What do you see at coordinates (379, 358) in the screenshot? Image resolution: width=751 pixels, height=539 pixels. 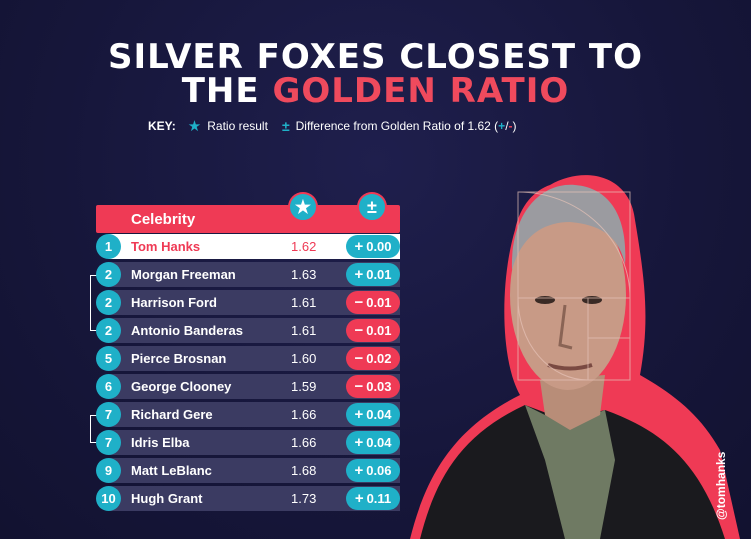 I see `difference-value: 0.02` at bounding box center [379, 358].